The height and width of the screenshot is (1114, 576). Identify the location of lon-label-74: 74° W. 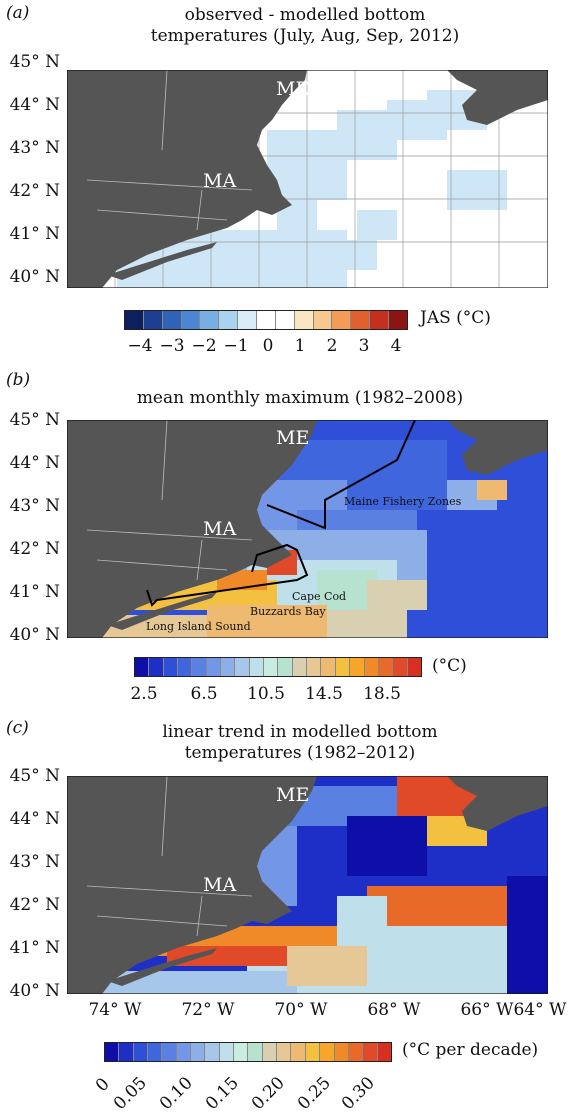
(115, 1010).